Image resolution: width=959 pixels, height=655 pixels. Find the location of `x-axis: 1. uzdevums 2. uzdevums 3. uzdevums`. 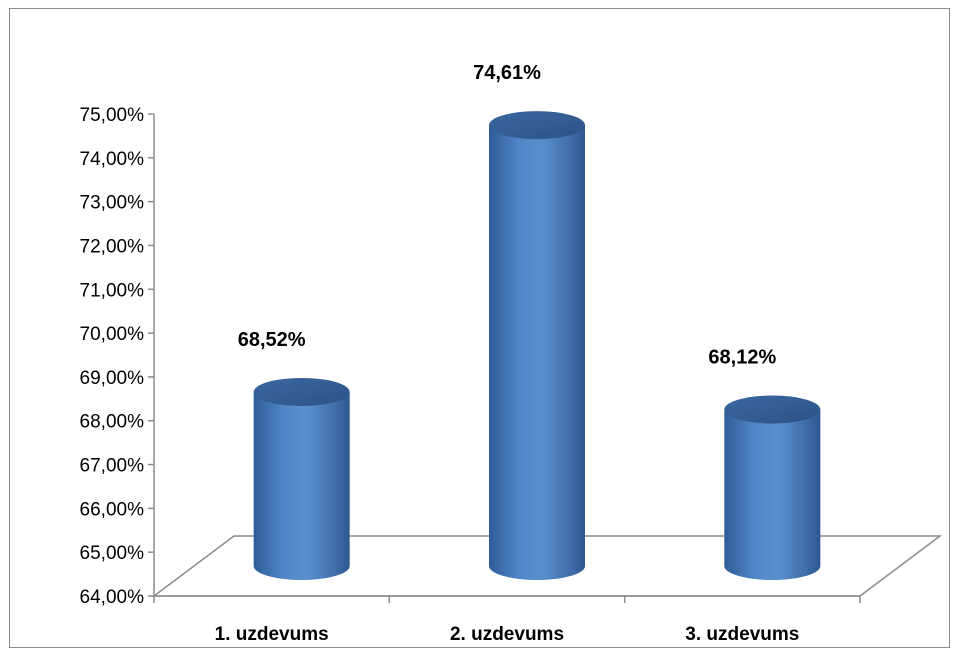

x-axis: 1. uzdevums 2. uzdevums 3. uzdevums is located at coordinates (507, 620).